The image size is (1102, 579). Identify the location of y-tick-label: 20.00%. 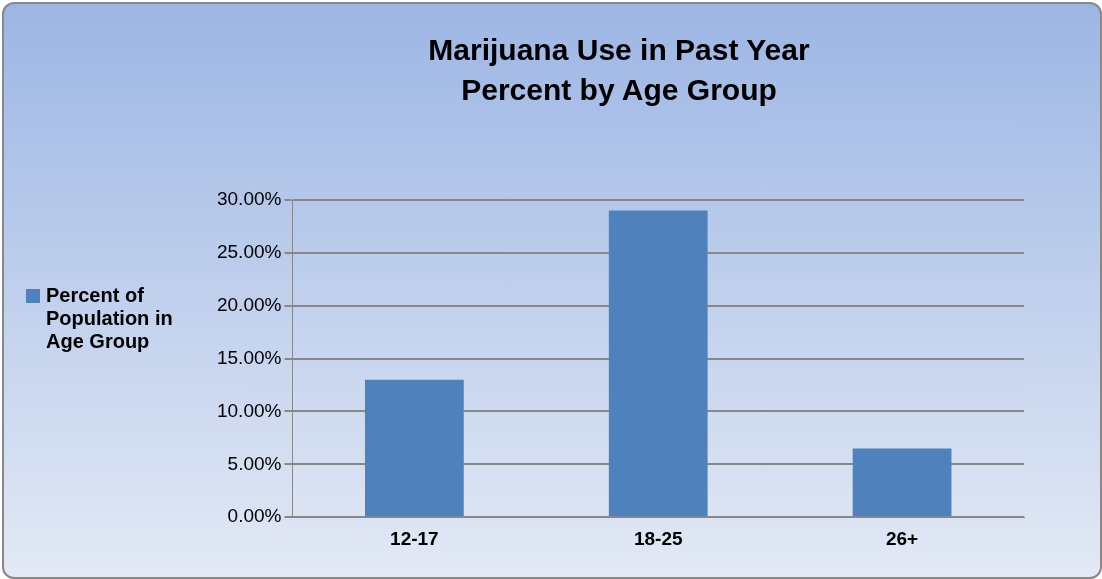
(249, 304).